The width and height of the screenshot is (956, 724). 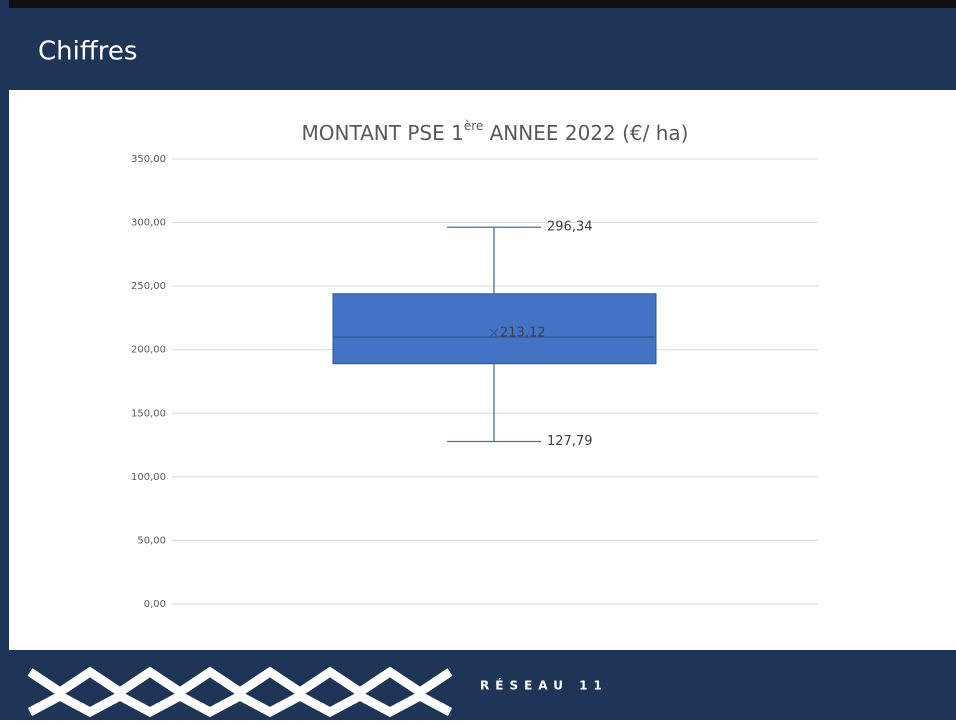 I want to click on y-tick-label: 250,00, so click(x=148, y=286).